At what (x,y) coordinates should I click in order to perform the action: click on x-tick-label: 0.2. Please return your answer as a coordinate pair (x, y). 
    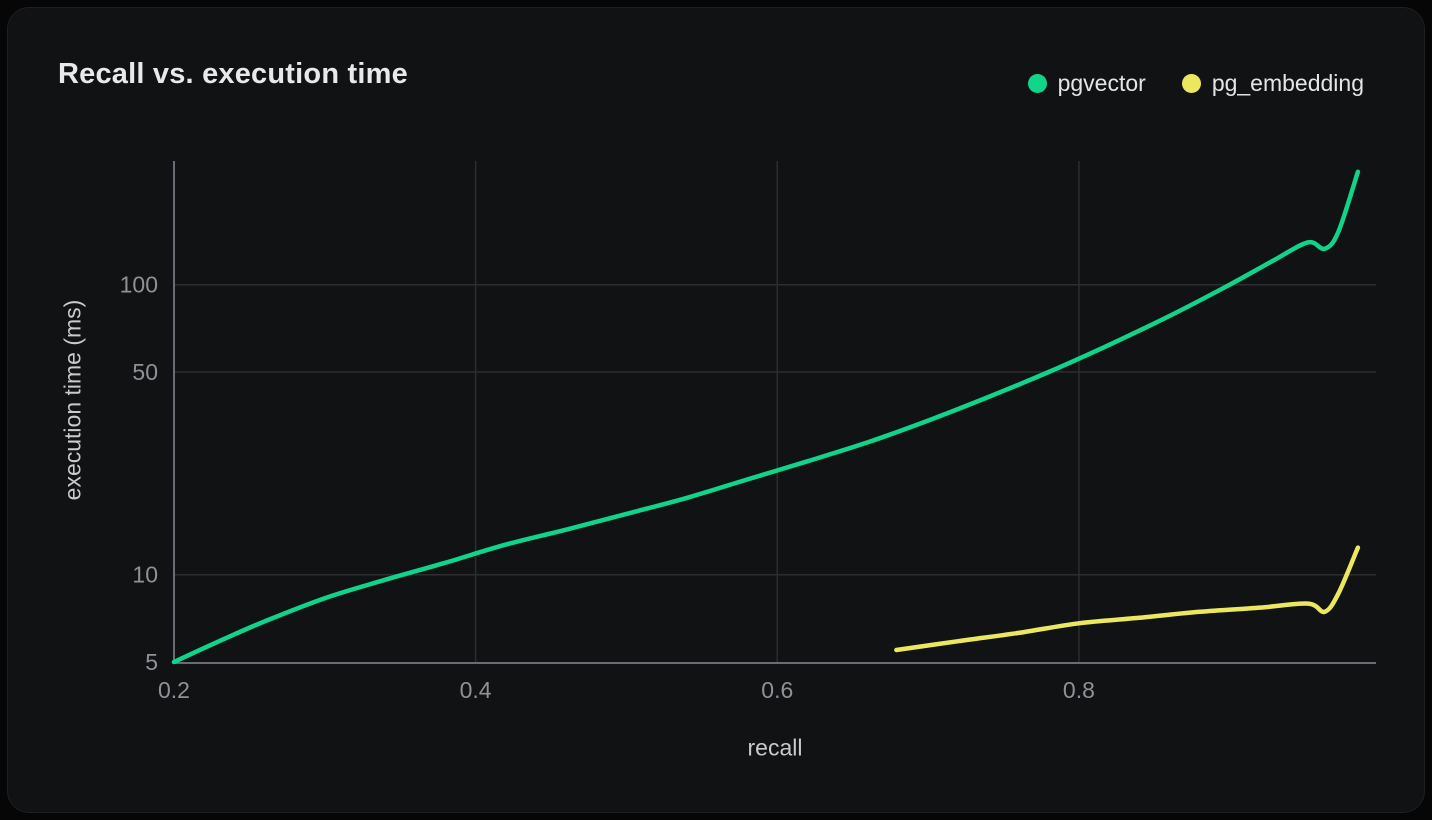
    Looking at the image, I should click on (174, 690).